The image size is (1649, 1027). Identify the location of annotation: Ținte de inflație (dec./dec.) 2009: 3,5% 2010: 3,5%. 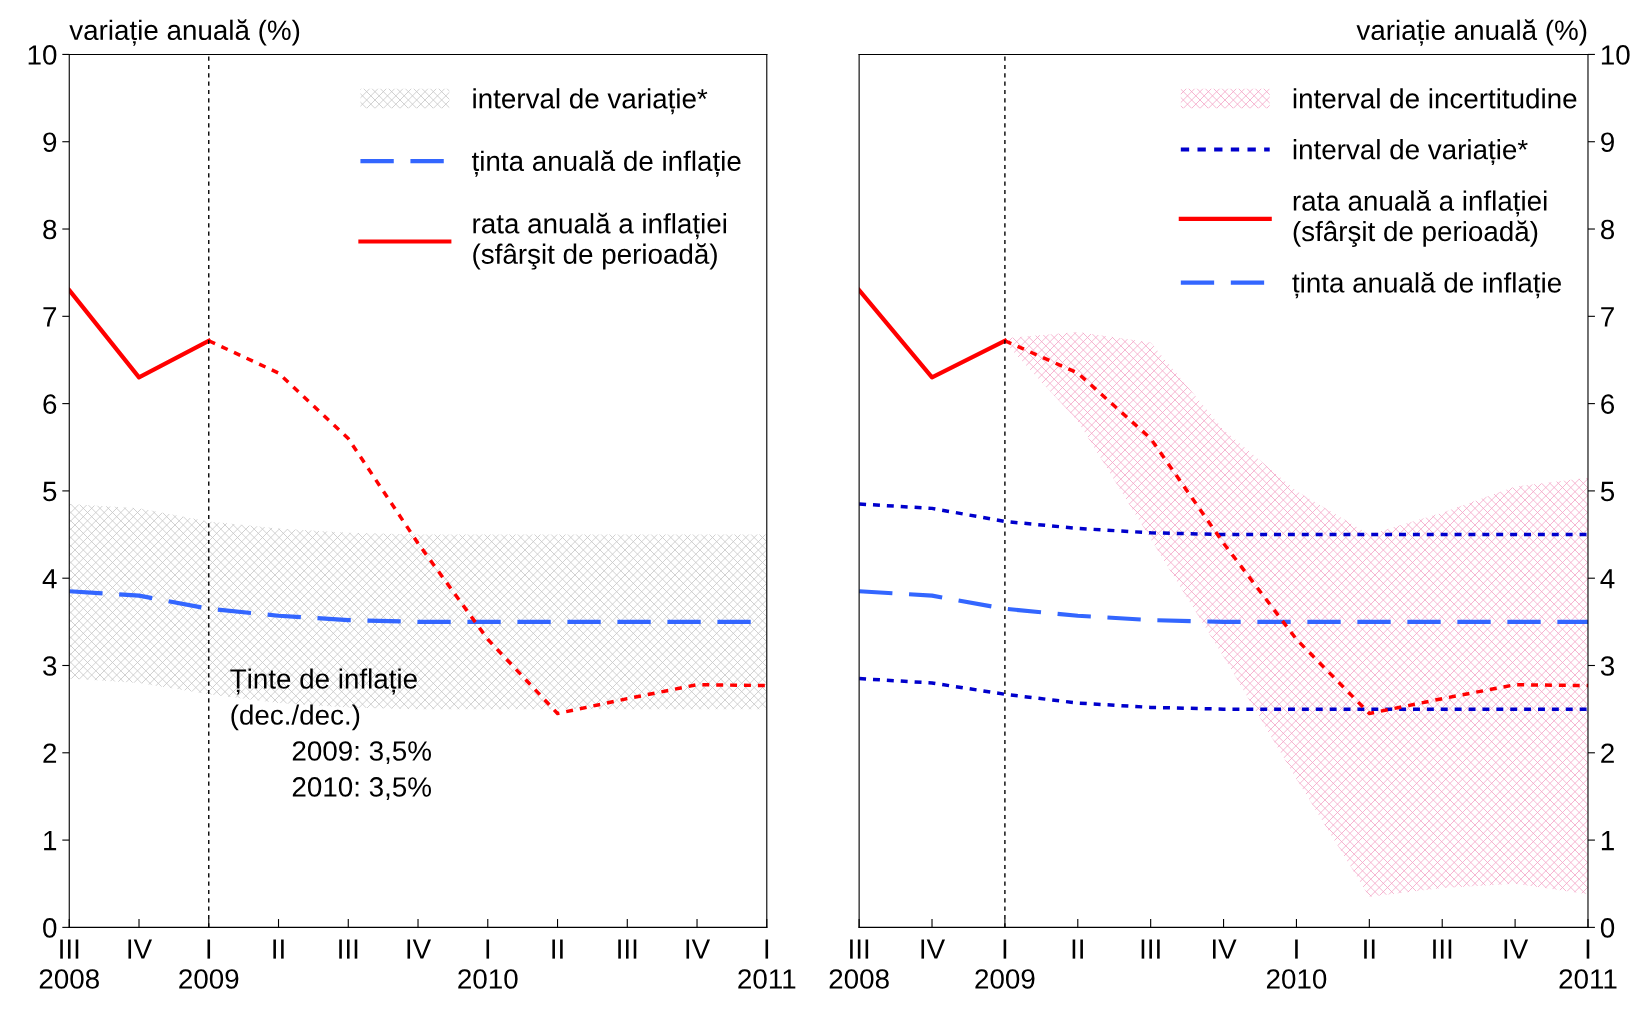
(330, 734).